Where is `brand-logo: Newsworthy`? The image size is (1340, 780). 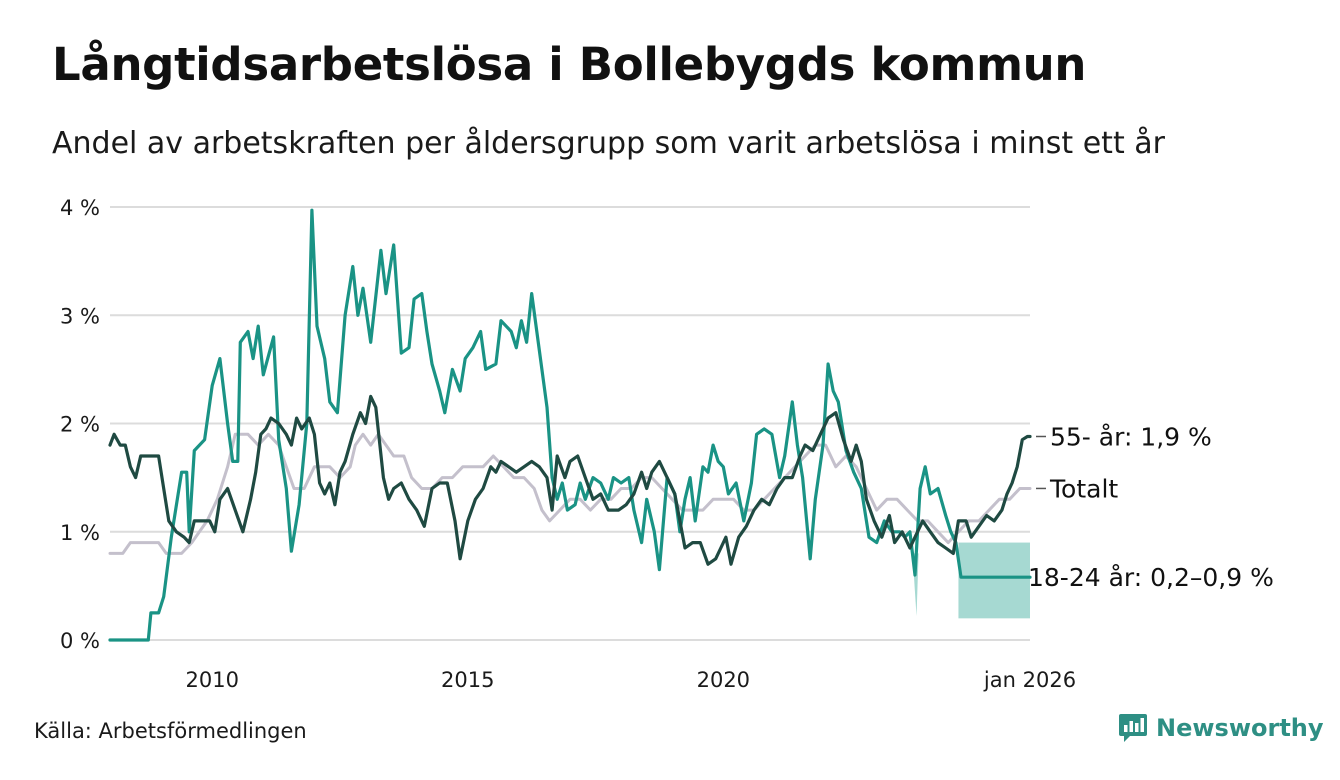 brand-logo: Newsworthy is located at coordinates (1221, 728).